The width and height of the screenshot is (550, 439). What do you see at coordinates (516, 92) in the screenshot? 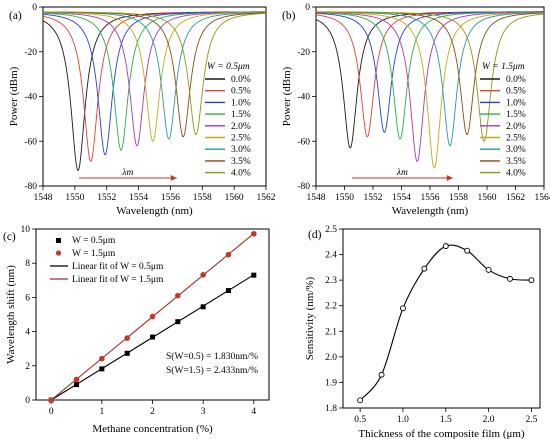
I see `legend-entry: 0.5%` at bounding box center [516, 92].